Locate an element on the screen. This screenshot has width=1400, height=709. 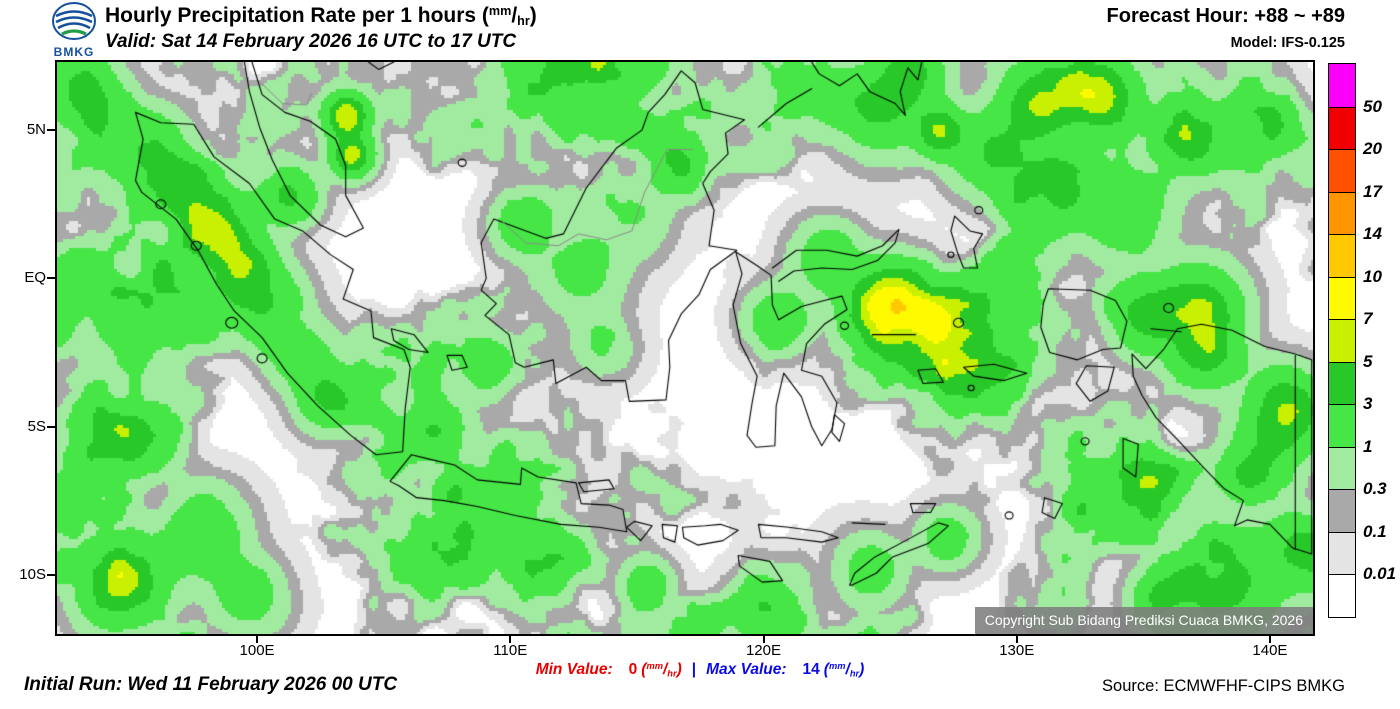
min-value: Min Value: 0 (mm/hr) is located at coordinates (609, 669).